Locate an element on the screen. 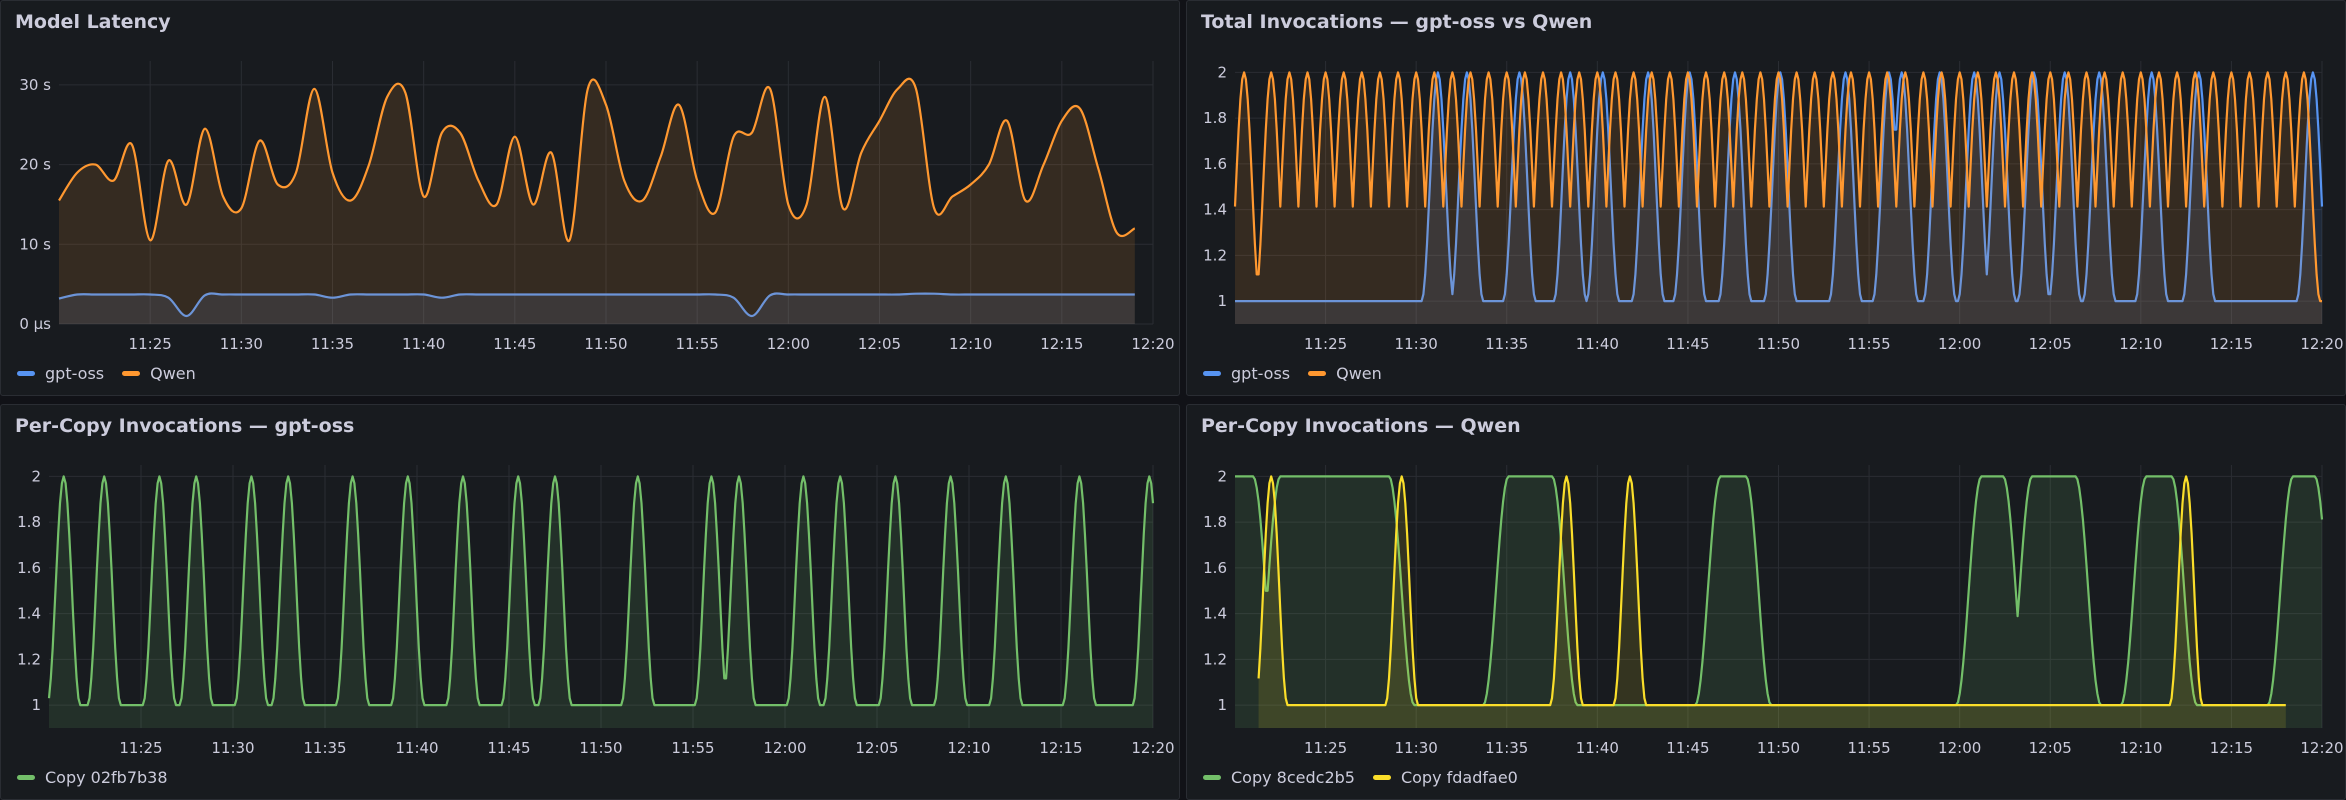 The height and width of the screenshot is (800, 2346). y-tick-label: 20 s is located at coordinates (35, 165).